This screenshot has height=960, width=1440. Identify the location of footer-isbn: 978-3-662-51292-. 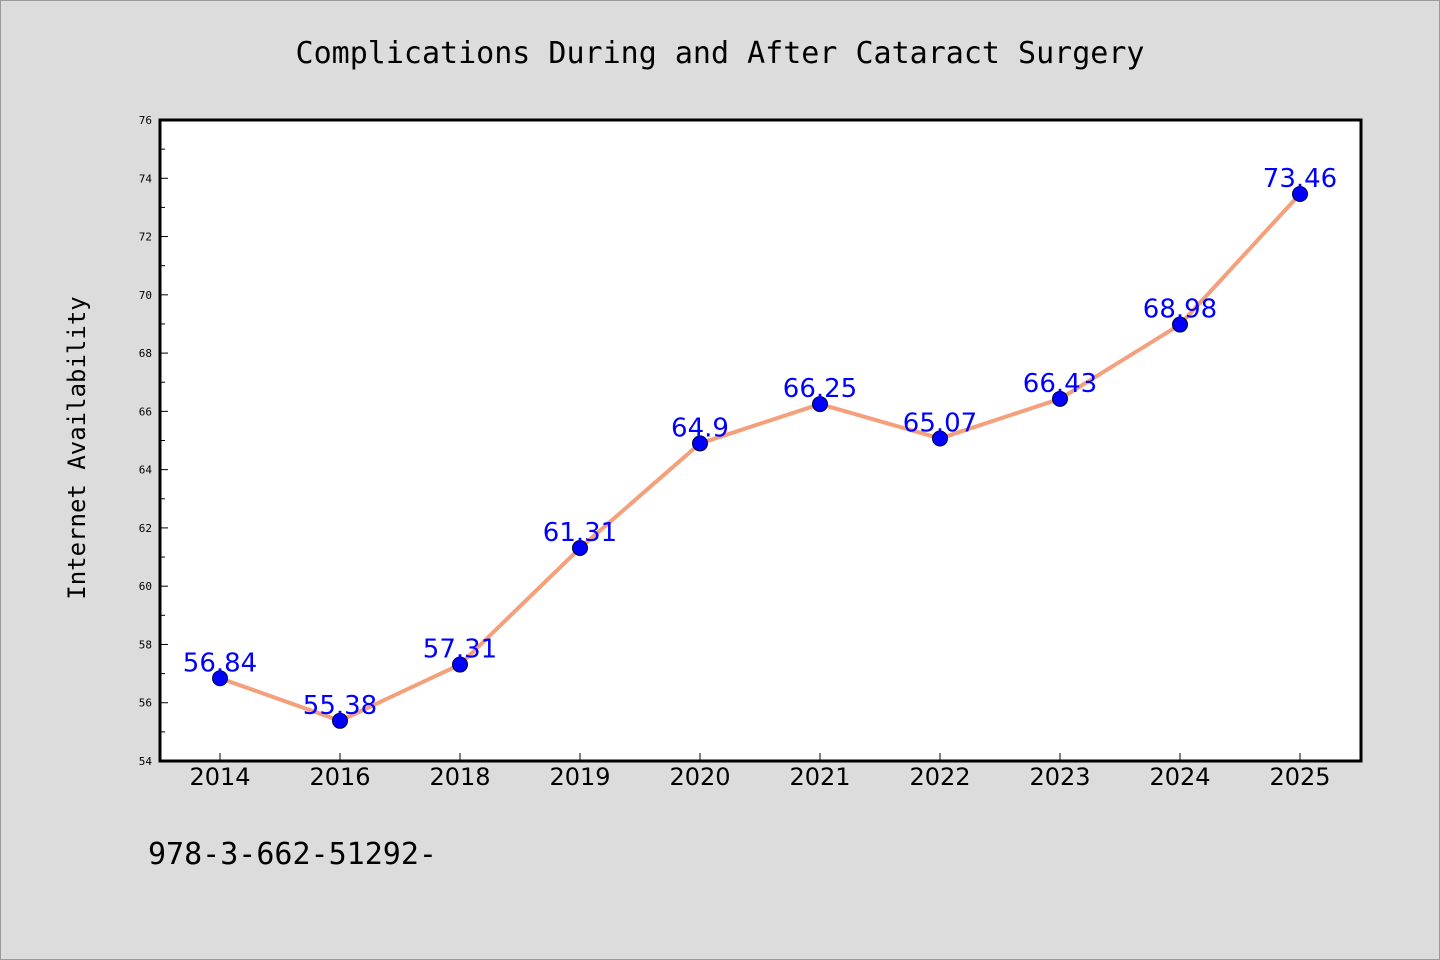
(292, 854).